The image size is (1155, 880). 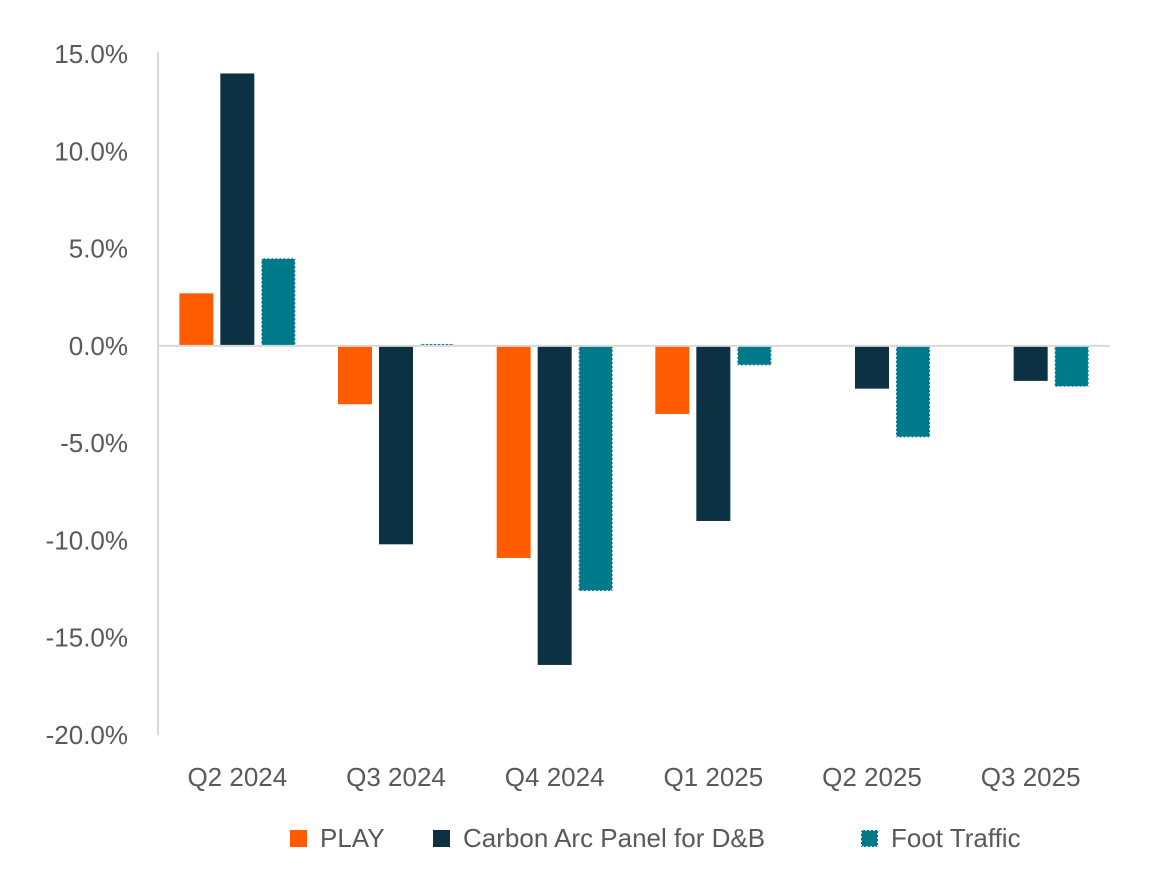 What do you see at coordinates (956, 838) in the screenshot?
I see `legend-label: Foot Traffic` at bounding box center [956, 838].